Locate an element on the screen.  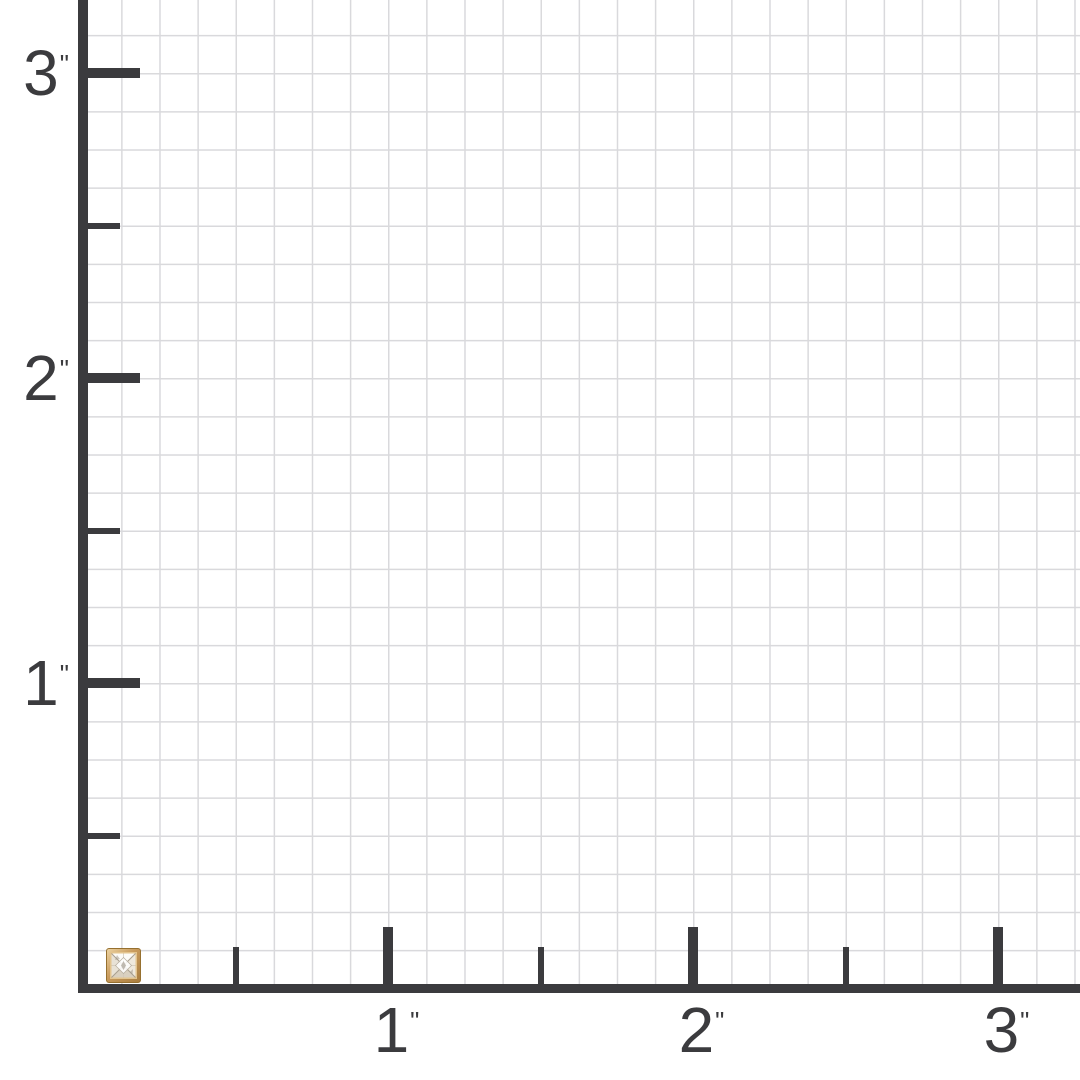
y-axis-label-2in: 2" is located at coordinates (34, 378).